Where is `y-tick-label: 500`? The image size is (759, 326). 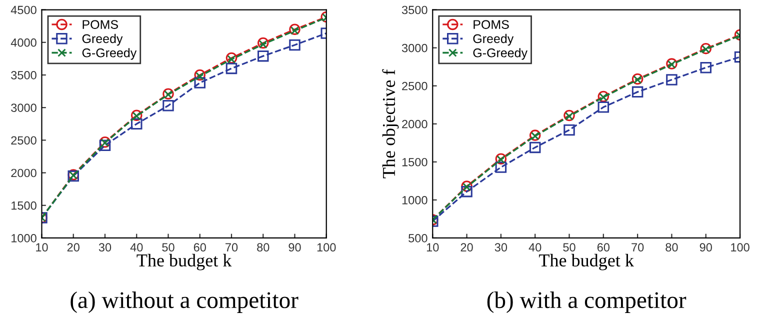
y-tick-label: 500 is located at coordinates (418, 238).